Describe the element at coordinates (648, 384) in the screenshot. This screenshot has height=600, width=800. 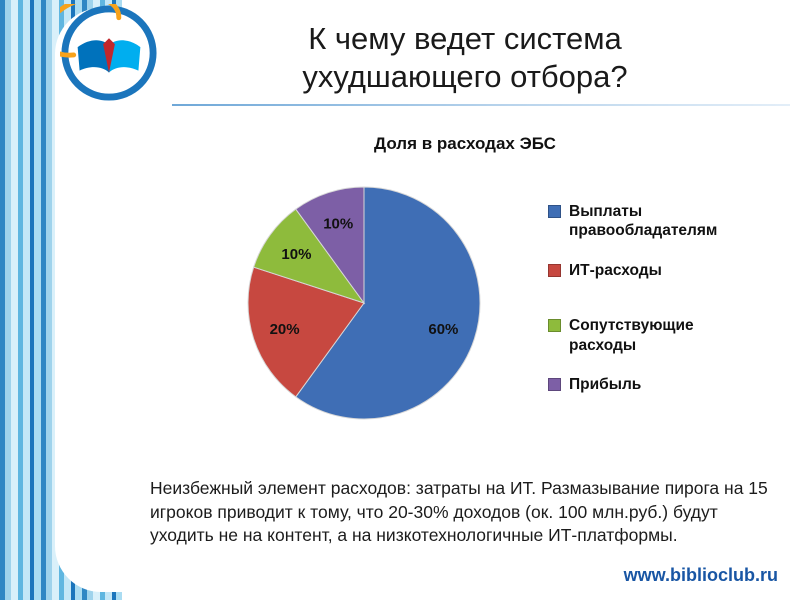
I see `legend-item-profit: Прибыль` at that location.